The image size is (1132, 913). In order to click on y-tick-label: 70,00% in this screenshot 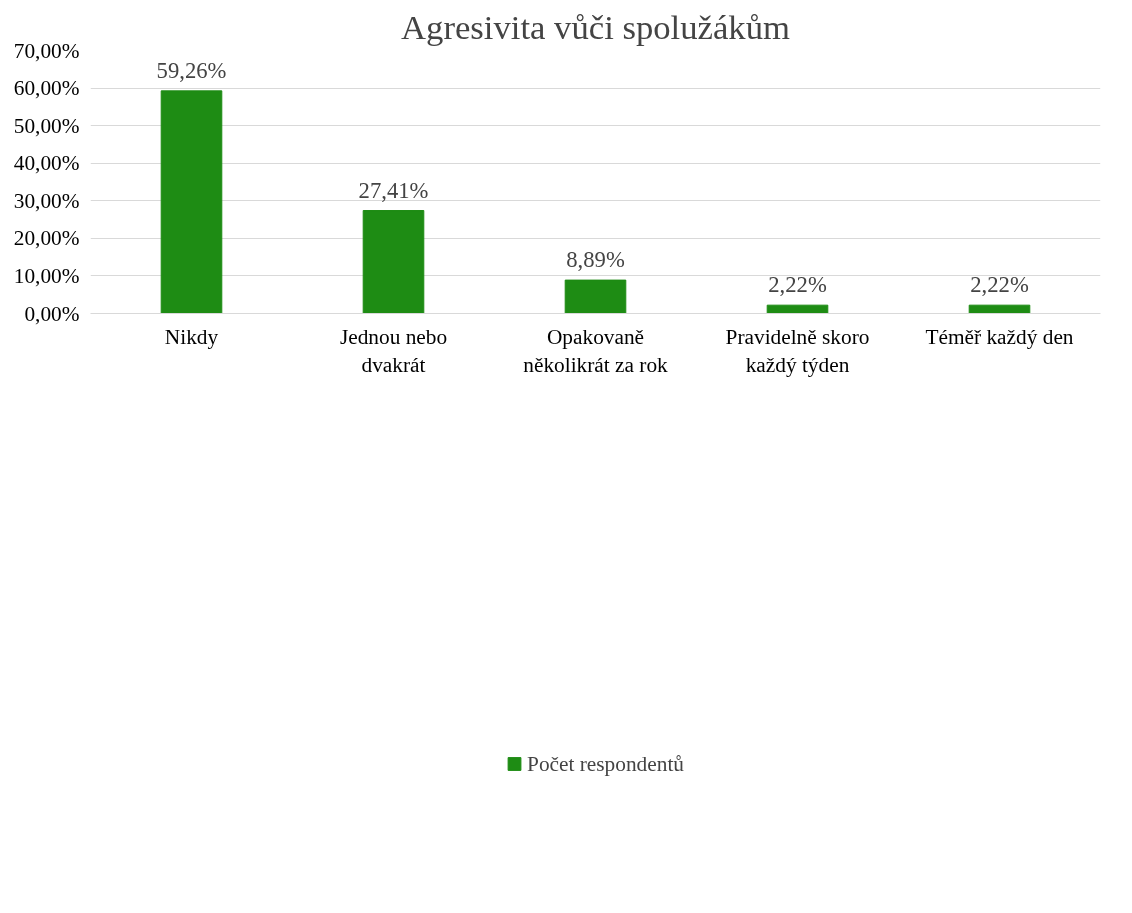, I will do `click(46, 50)`.